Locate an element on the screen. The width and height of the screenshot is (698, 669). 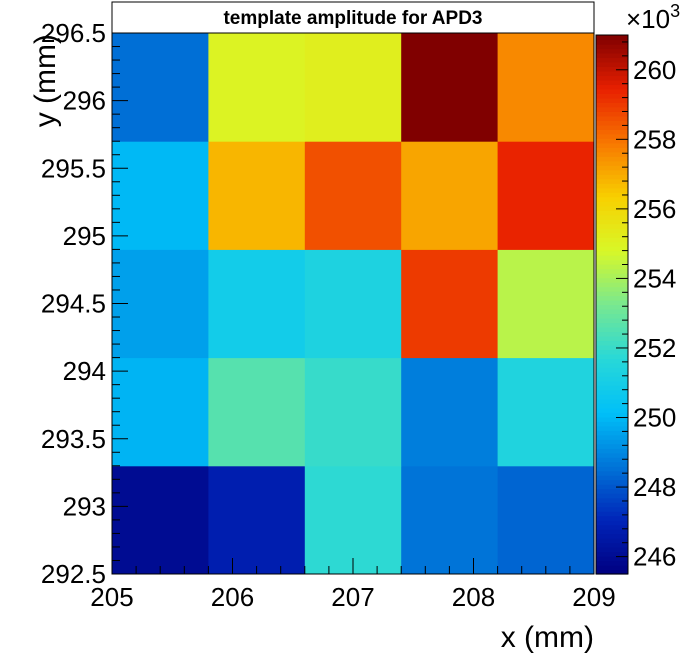
x-tick-label: 206 is located at coordinates (232, 597).